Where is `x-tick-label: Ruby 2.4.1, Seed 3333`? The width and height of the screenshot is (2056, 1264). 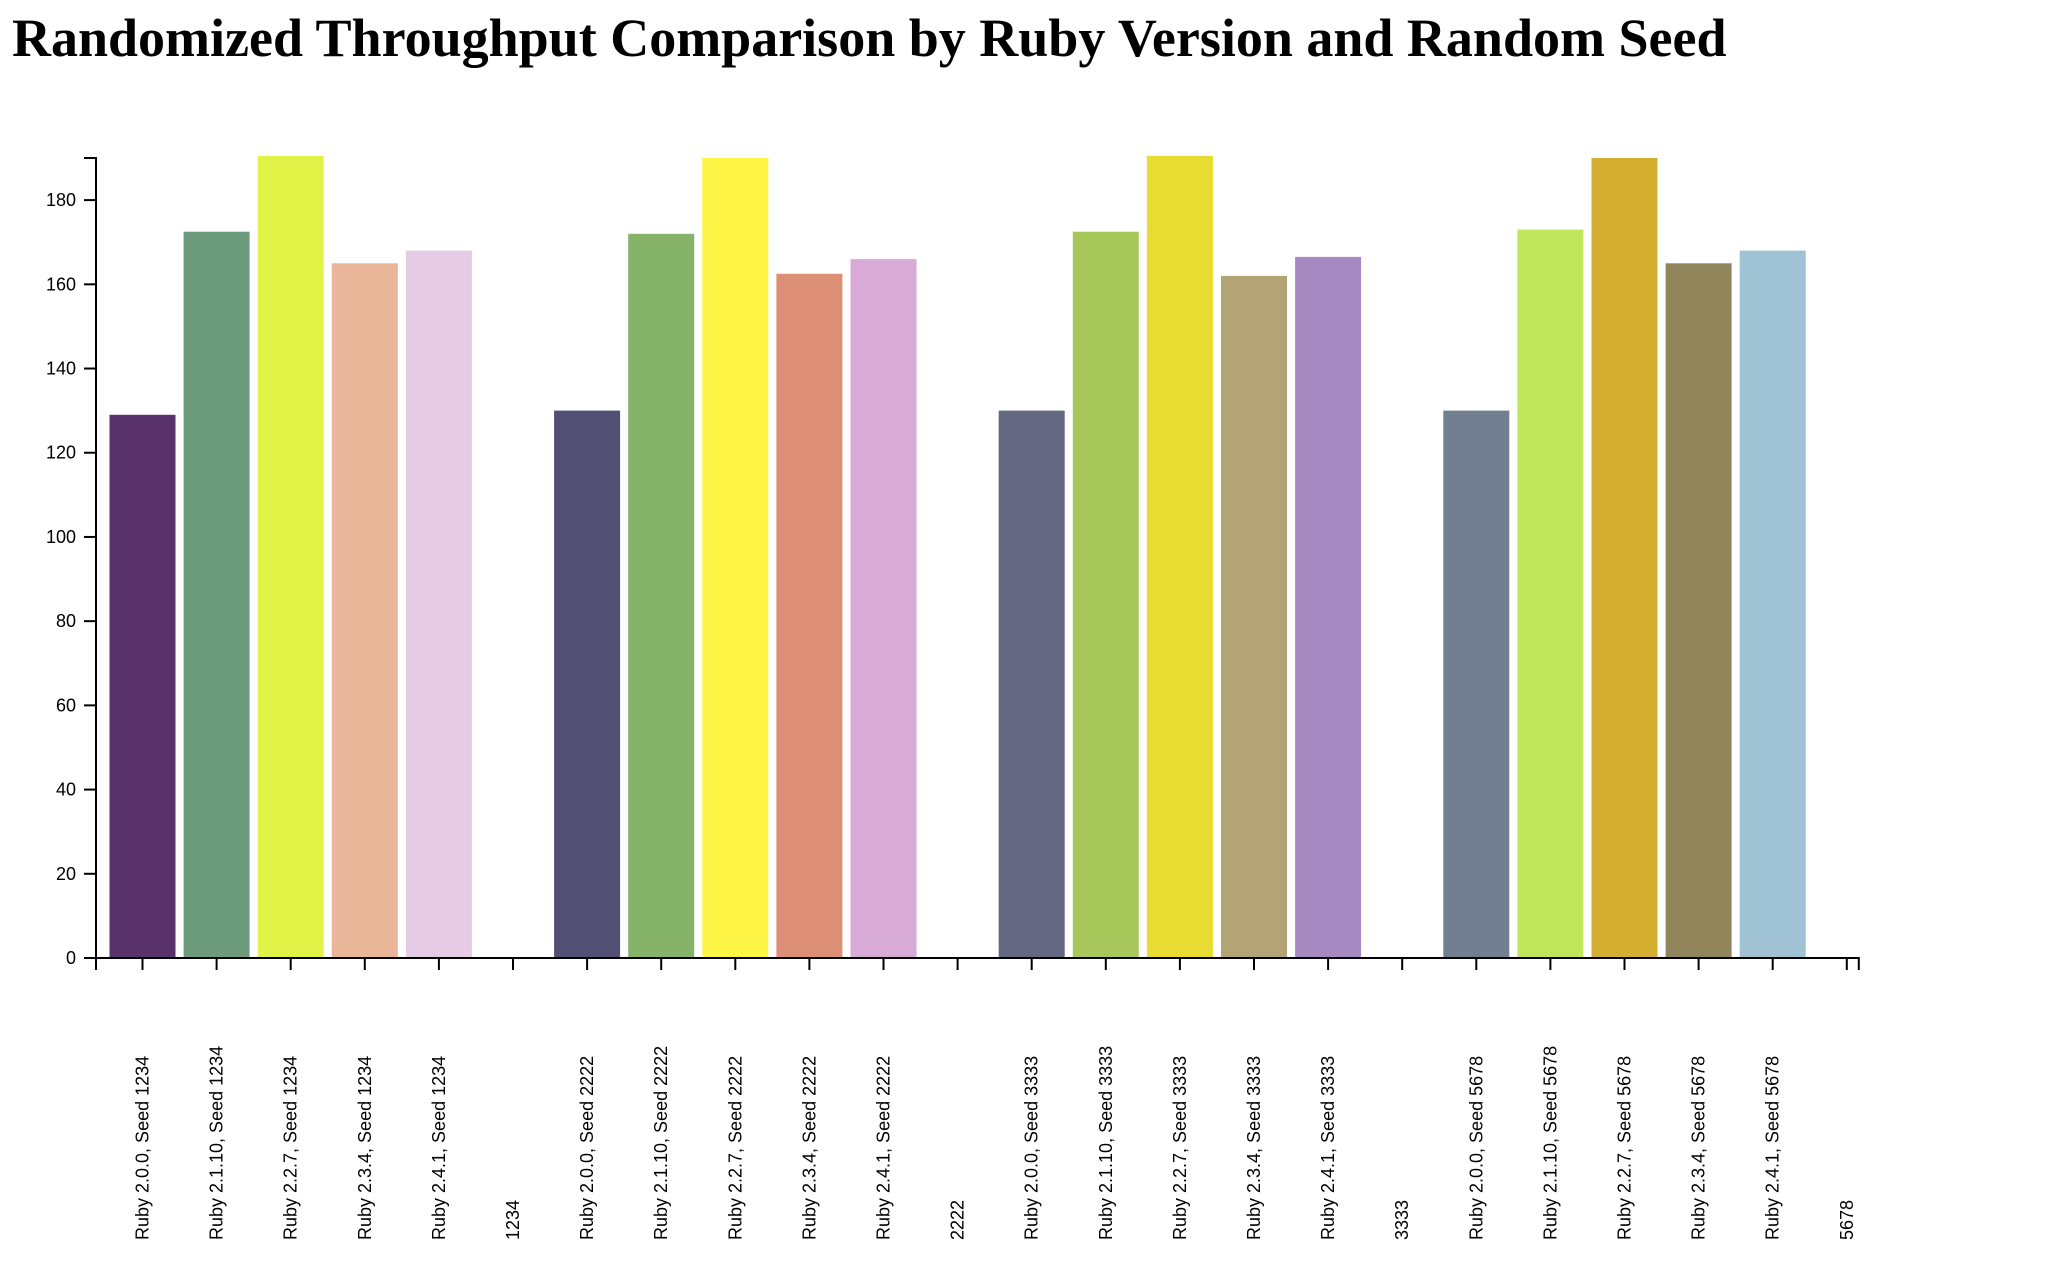
x-tick-label: Ruby 2.4.1, Seed 3333 is located at coordinates (1328, 1148).